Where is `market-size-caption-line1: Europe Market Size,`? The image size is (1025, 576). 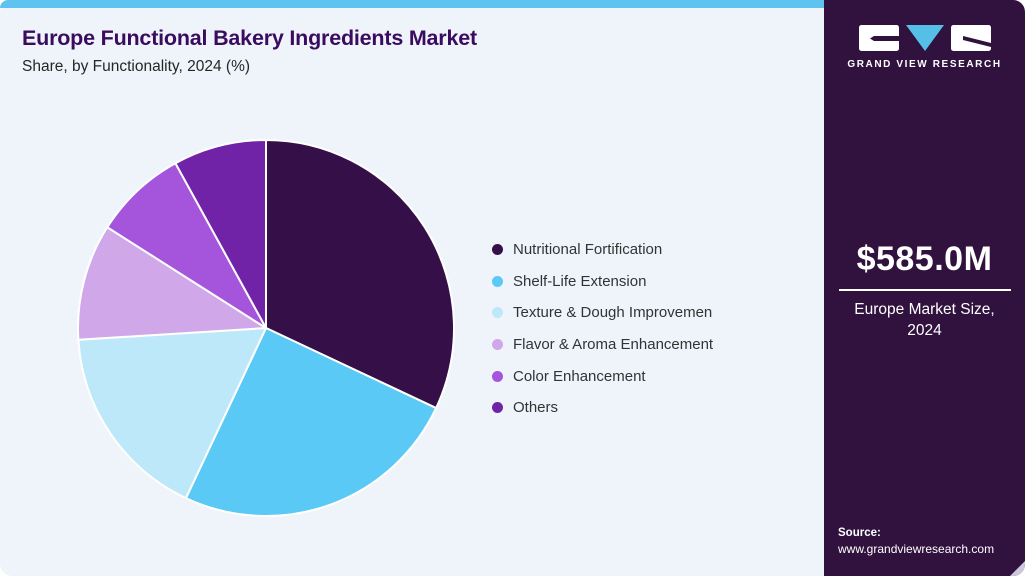 market-size-caption-line1: Europe Market Size, is located at coordinates (924, 309).